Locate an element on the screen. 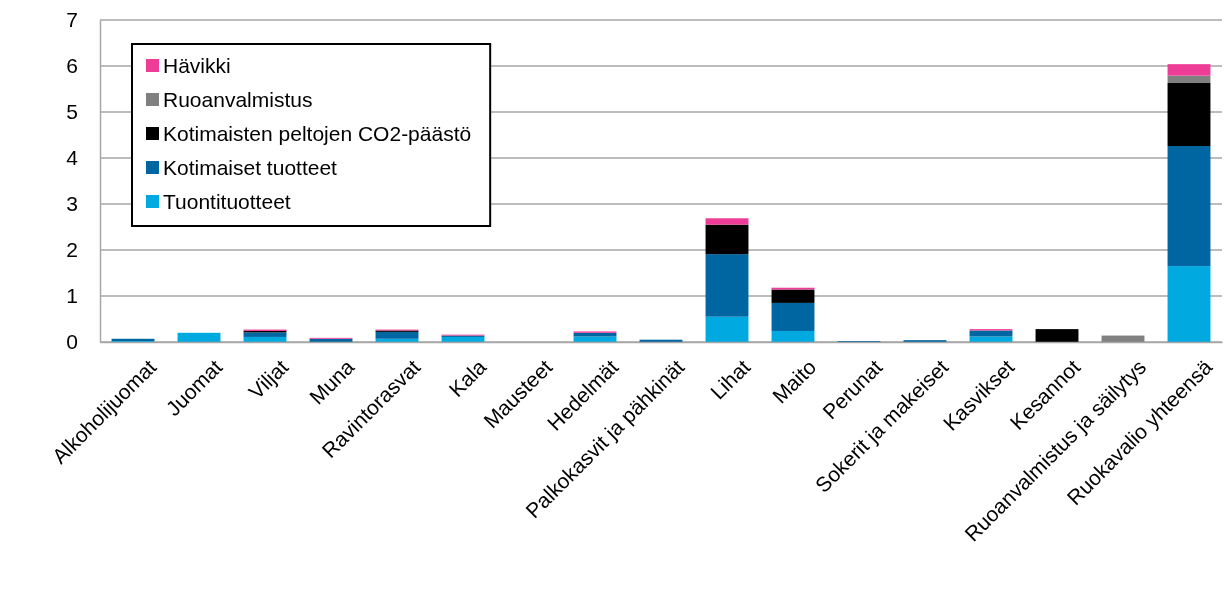 This screenshot has height=599, width=1227. legend-label: Kotimaisten peltojen CO2-päästö is located at coordinates (317, 134).